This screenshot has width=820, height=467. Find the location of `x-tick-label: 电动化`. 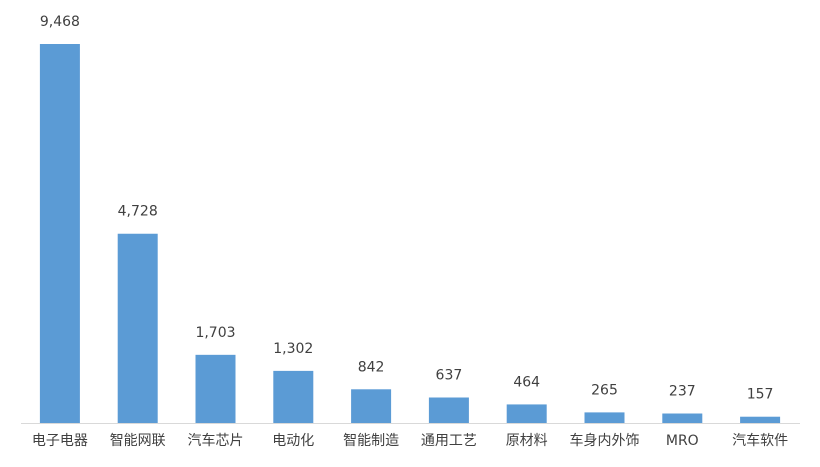

x-tick-label: 电动化 is located at coordinates (293, 441).